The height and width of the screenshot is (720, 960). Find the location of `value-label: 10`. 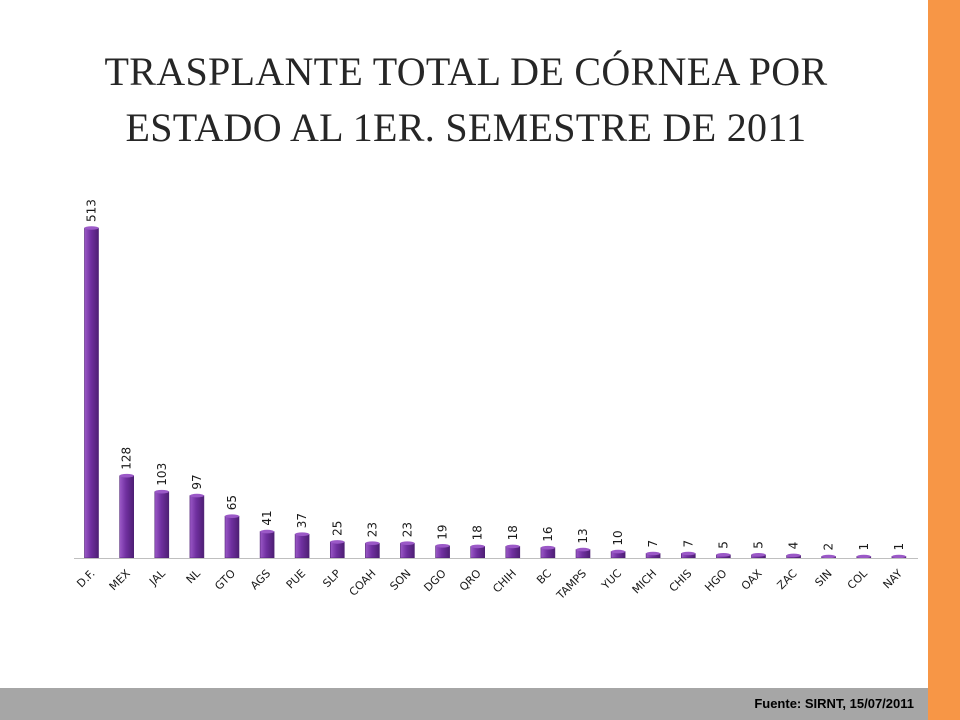

value-label: 10 is located at coordinates (618, 537).